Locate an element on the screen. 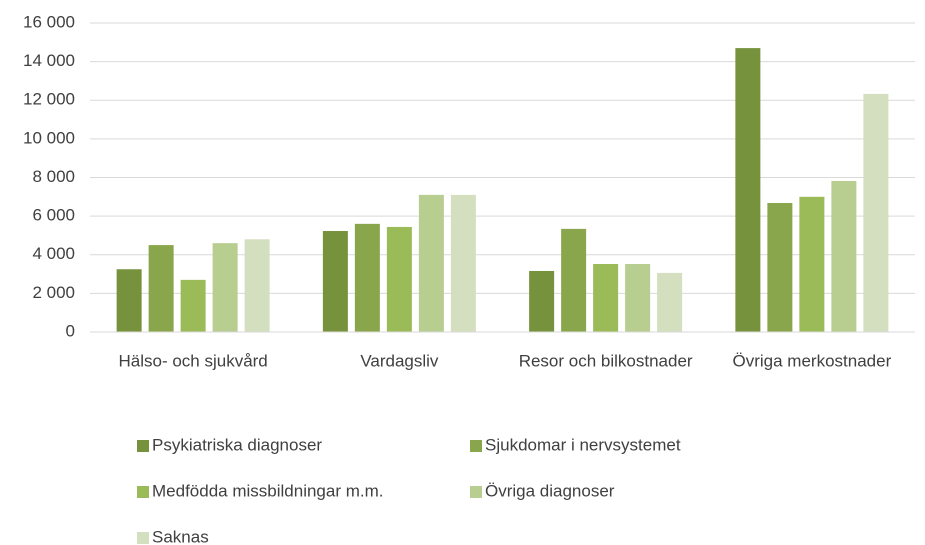 This screenshot has width=925, height=545. y-tick-label: 6 000 is located at coordinates (53, 215).